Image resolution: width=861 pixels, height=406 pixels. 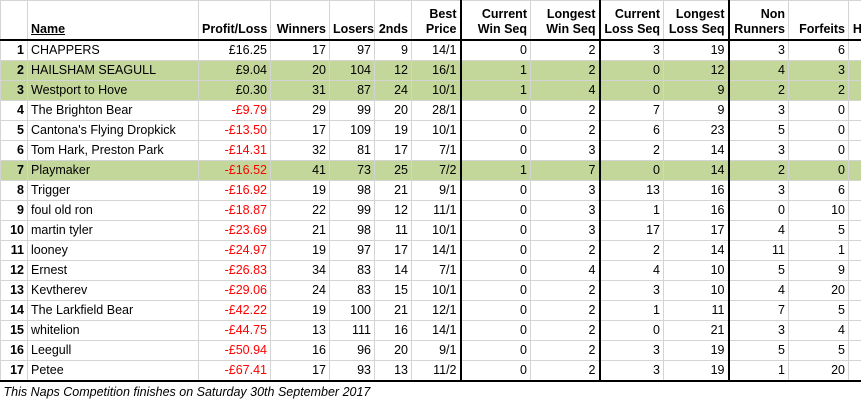 What do you see at coordinates (14, 50) in the screenshot?
I see `rank-cell: 1` at bounding box center [14, 50].